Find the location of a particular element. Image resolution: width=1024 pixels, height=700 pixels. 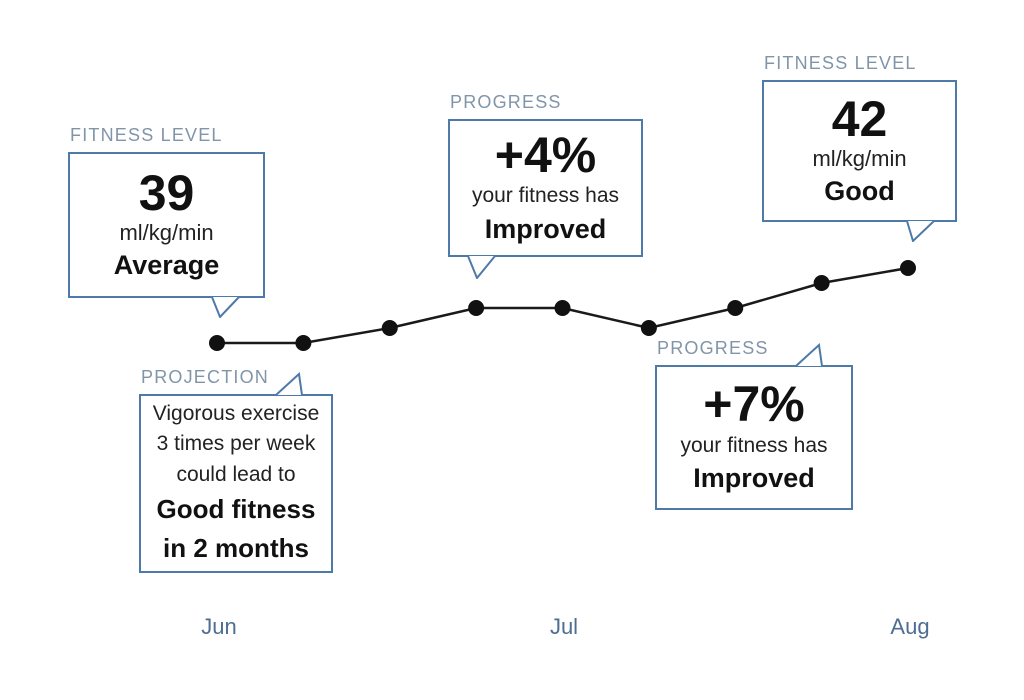

projection-text: Vigorous exercise is located at coordinates (236, 413).